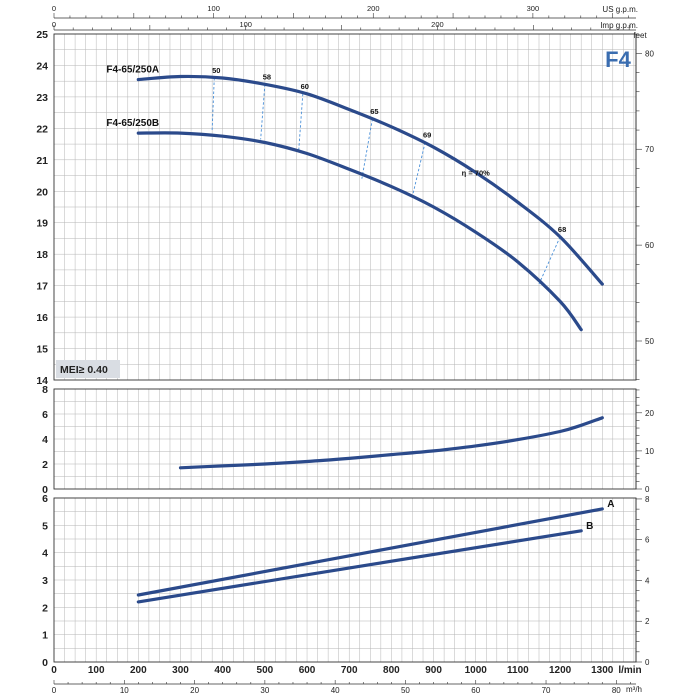  I want to click on lmin-tick-label: 900, so click(433, 670).